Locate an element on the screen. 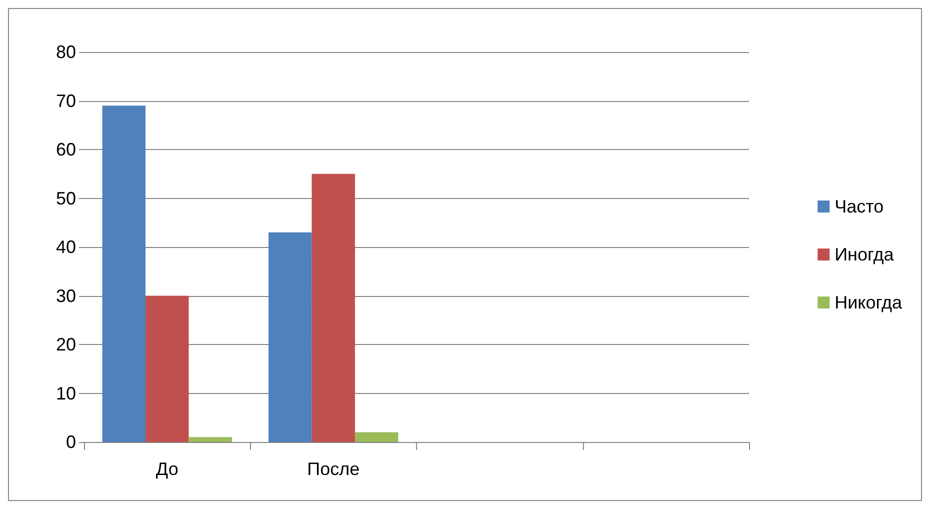 This screenshot has width=932, height=511. y-tick-label: 70 is located at coordinates (66, 100).